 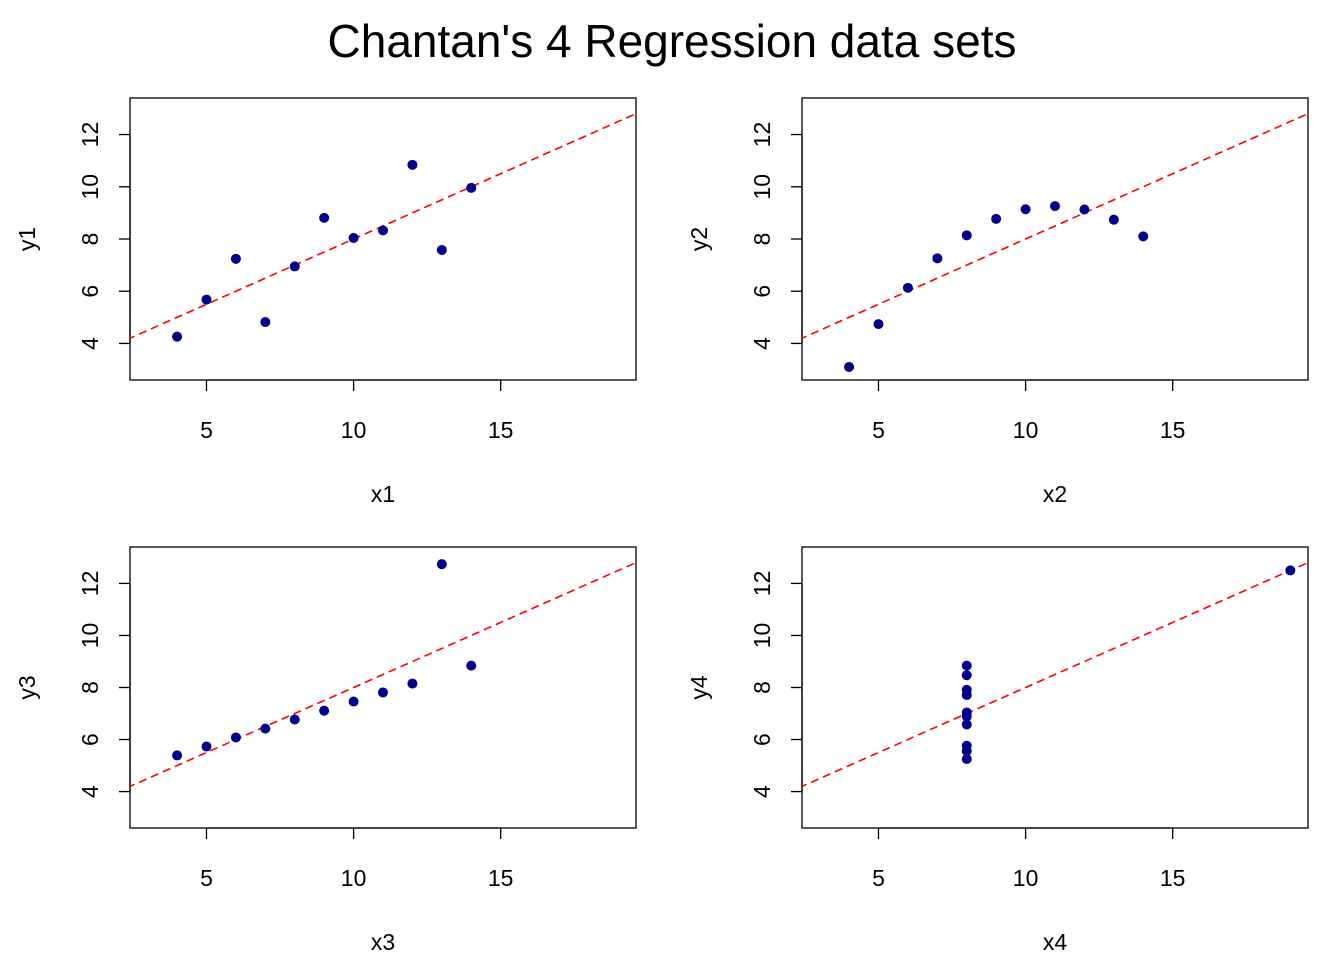 What do you see at coordinates (699, 687) in the screenshot?
I see `y-axis-title: y4` at bounding box center [699, 687].